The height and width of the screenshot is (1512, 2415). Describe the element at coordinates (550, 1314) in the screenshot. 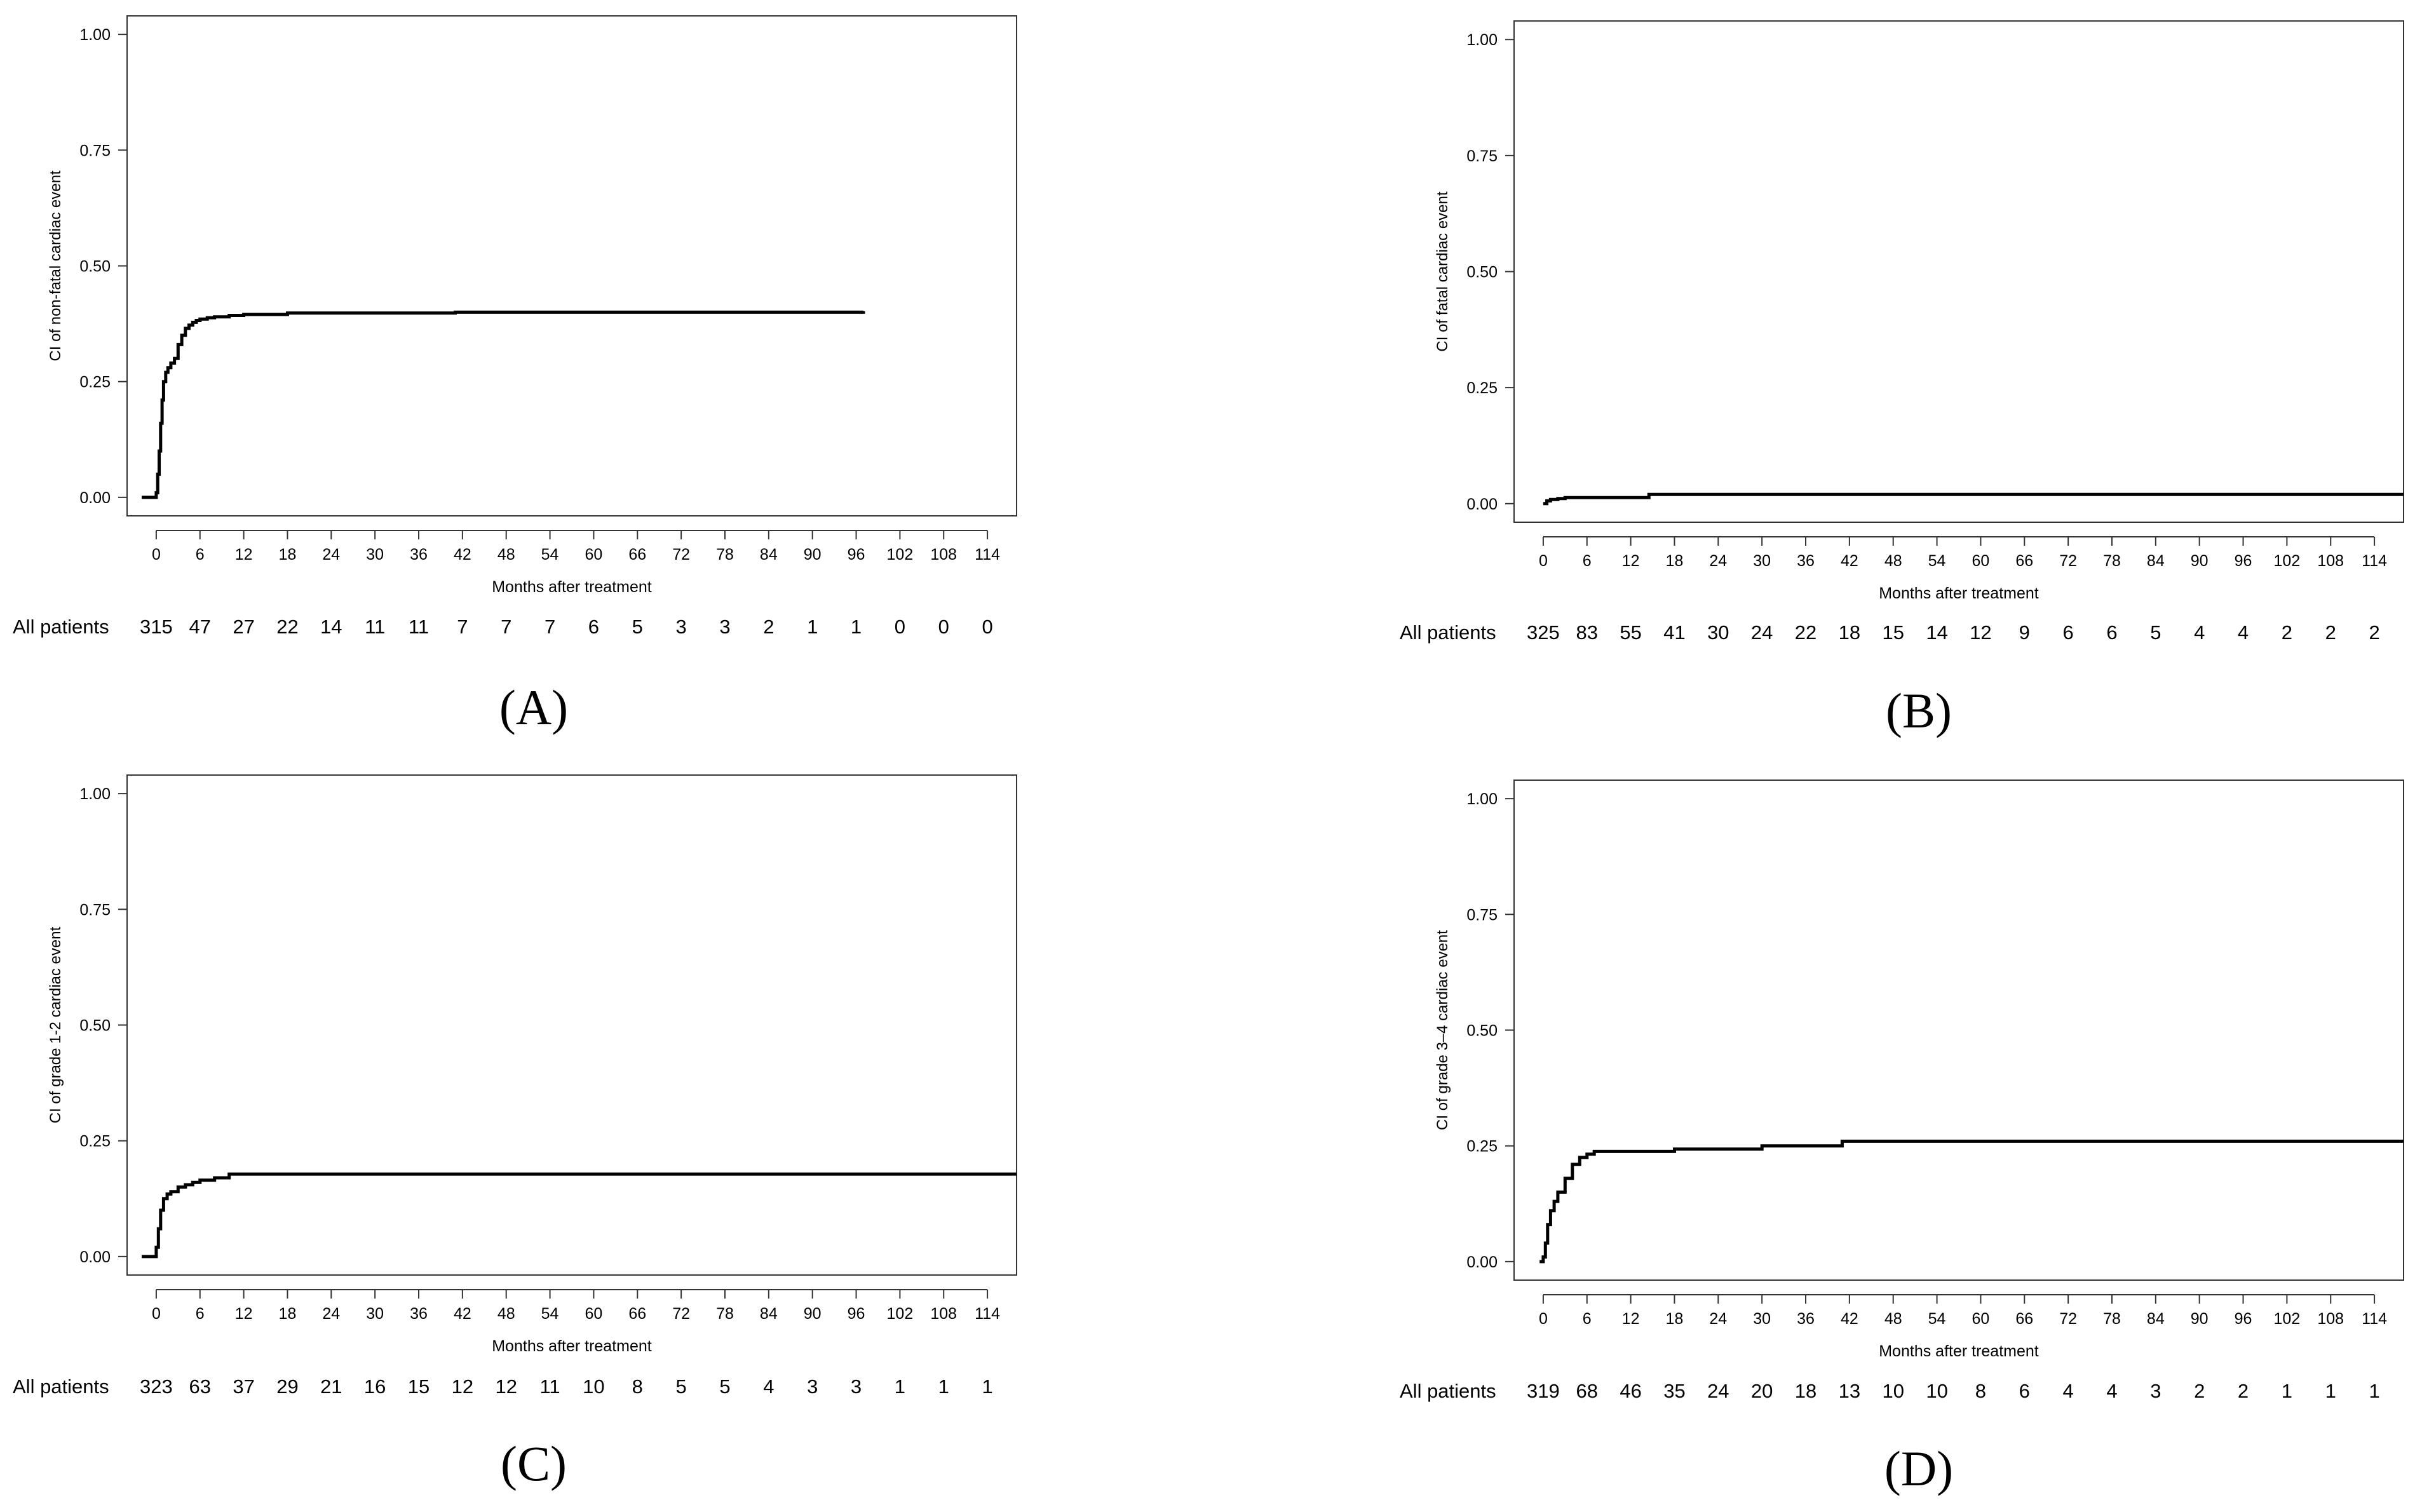

I see `x-tick-label: 54` at that location.